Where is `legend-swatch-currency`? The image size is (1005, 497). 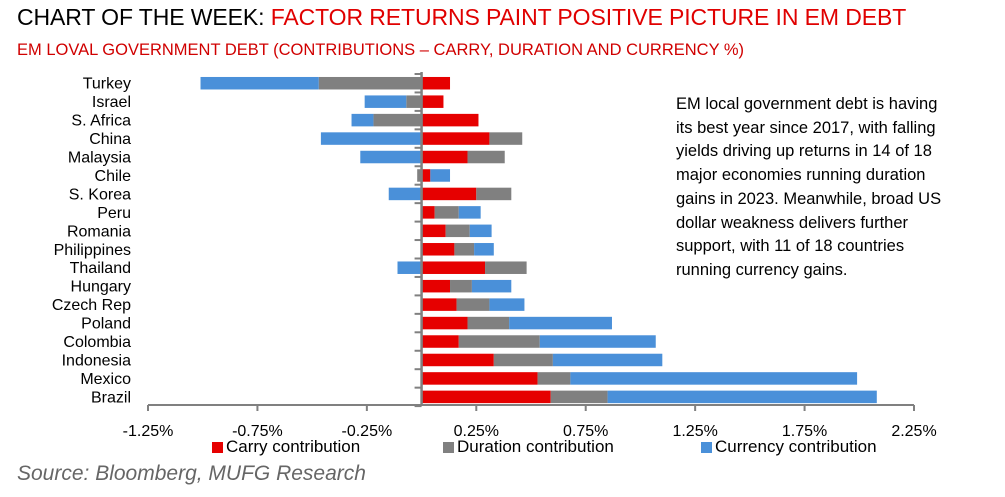
legend-swatch-currency is located at coordinates (706, 447).